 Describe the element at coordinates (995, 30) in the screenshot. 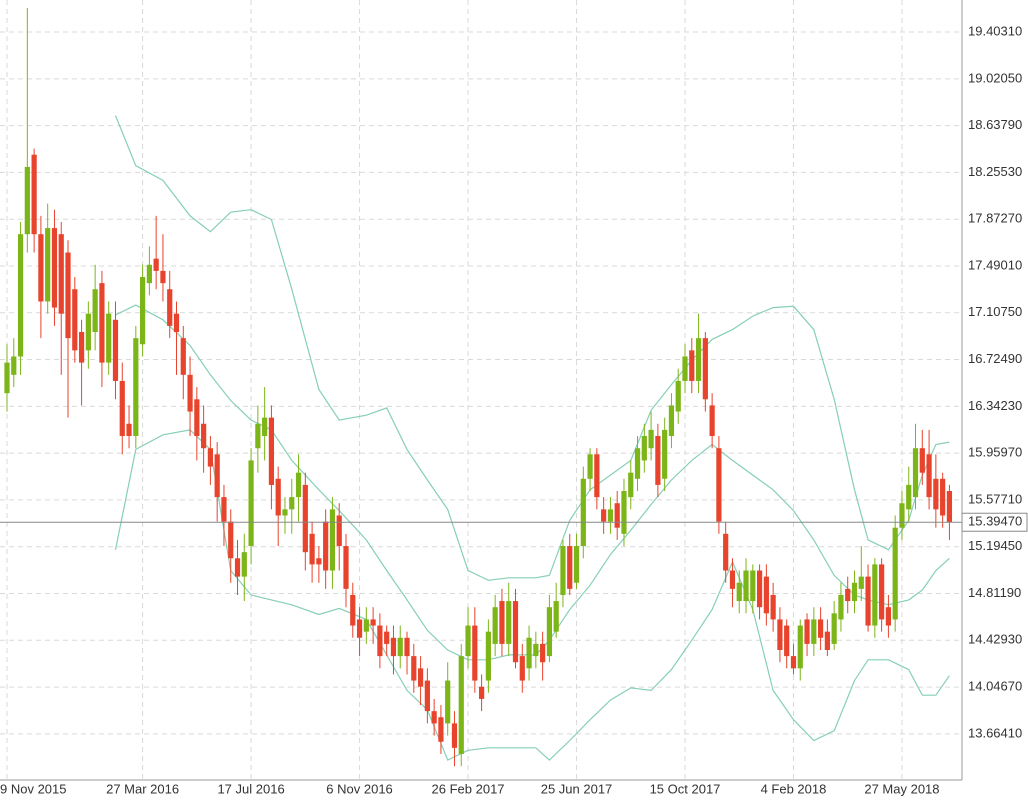

I see `y-tick-label: 19.40310` at that location.